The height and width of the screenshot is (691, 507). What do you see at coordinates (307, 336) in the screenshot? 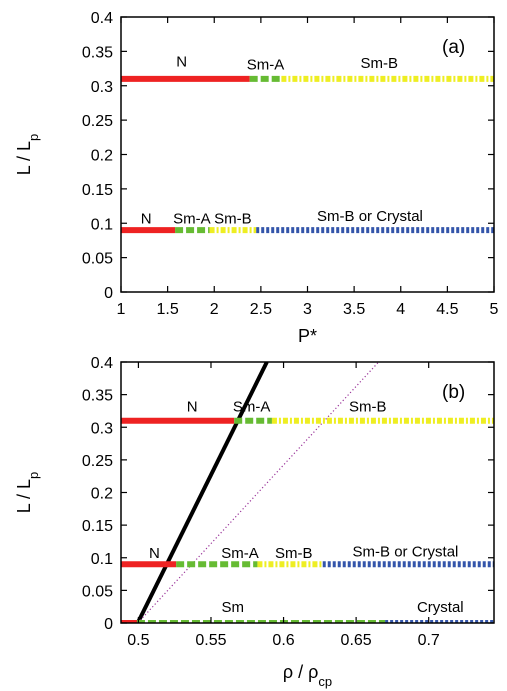
I see `x-axis-label: P*` at bounding box center [307, 336].